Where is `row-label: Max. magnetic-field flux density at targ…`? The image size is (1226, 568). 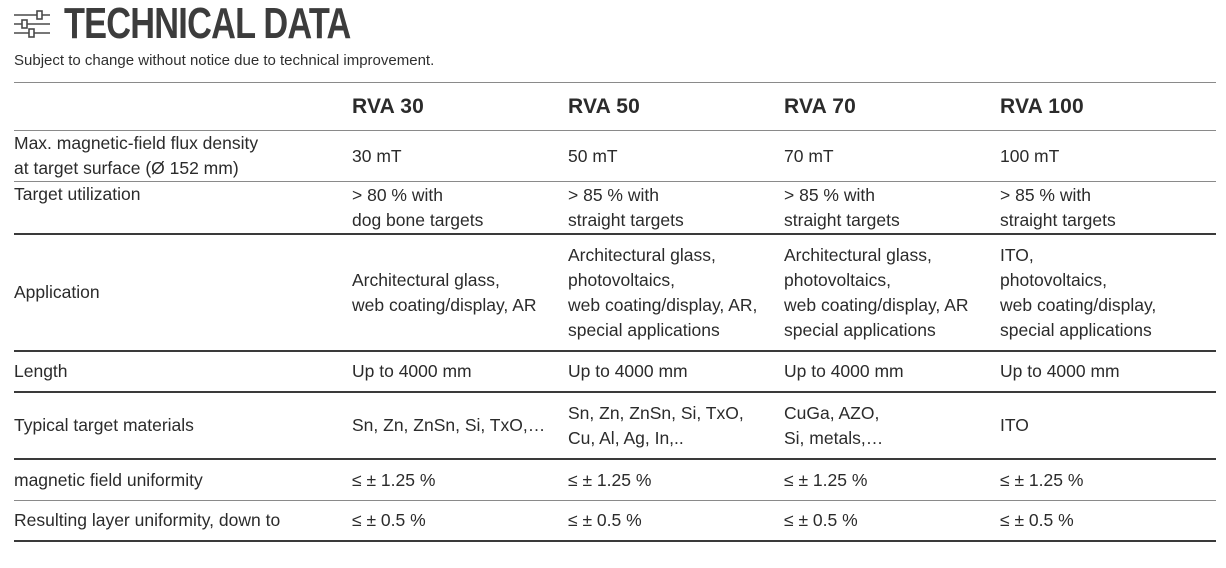 row-label: Max. magnetic-field flux density at targ… is located at coordinates (183, 156).